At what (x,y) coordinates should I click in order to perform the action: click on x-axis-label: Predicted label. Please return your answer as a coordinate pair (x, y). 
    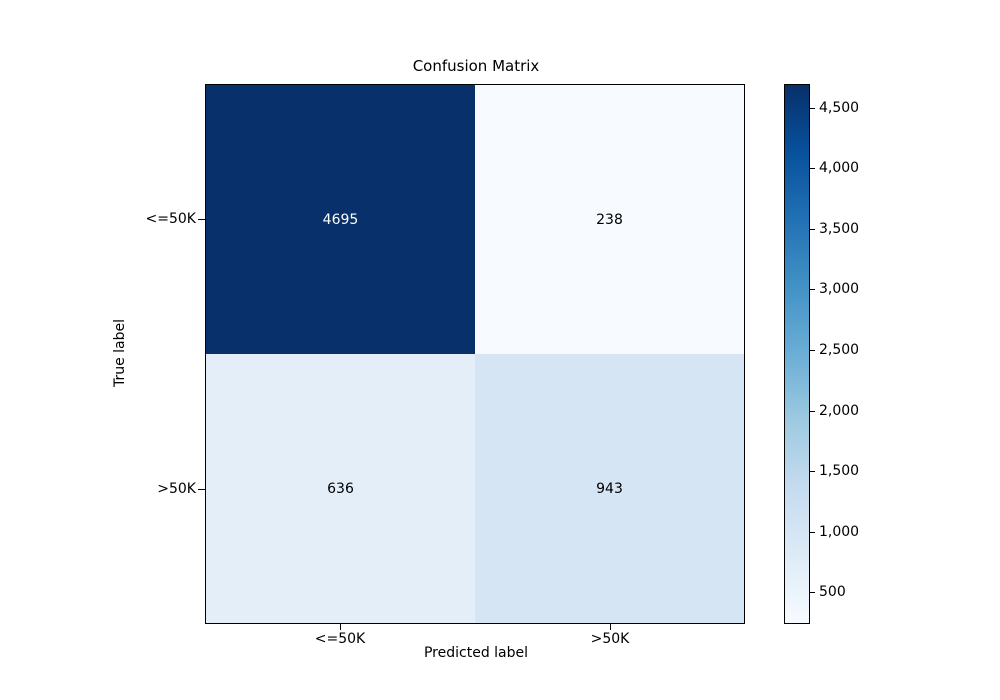
    Looking at the image, I should click on (476, 653).